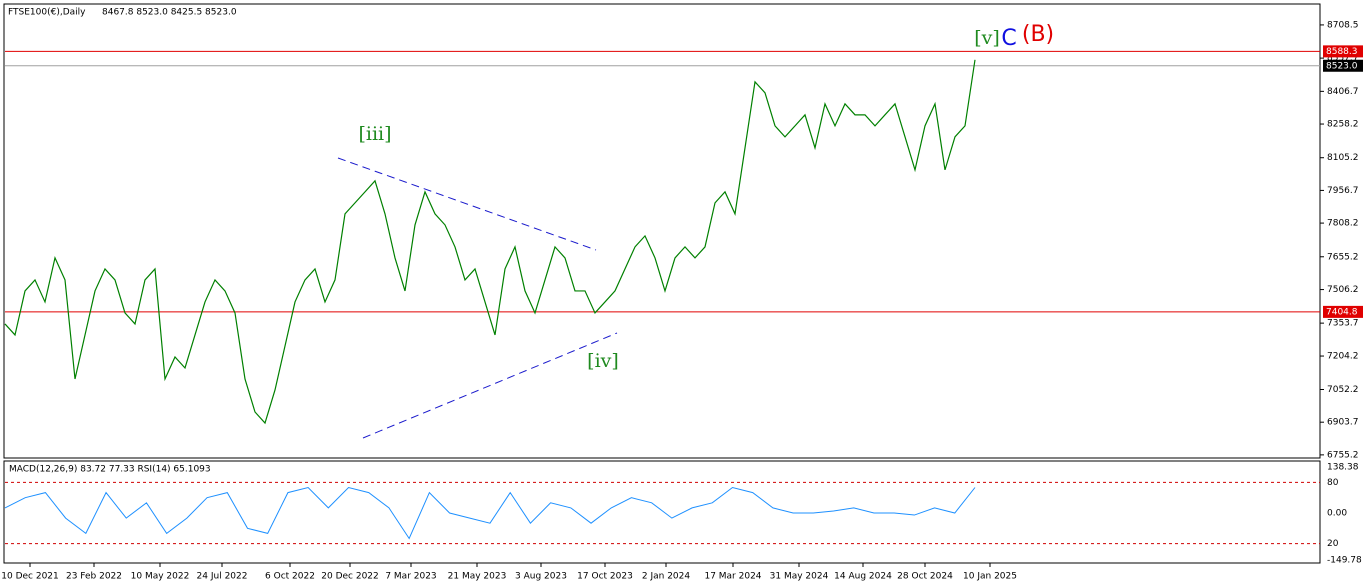 This screenshot has height=588, width=1366. What do you see at coordinates (1343, 224) in the screenshot?
I see `y-tick-label: 7808.2` at bounding box center [1343, 224].